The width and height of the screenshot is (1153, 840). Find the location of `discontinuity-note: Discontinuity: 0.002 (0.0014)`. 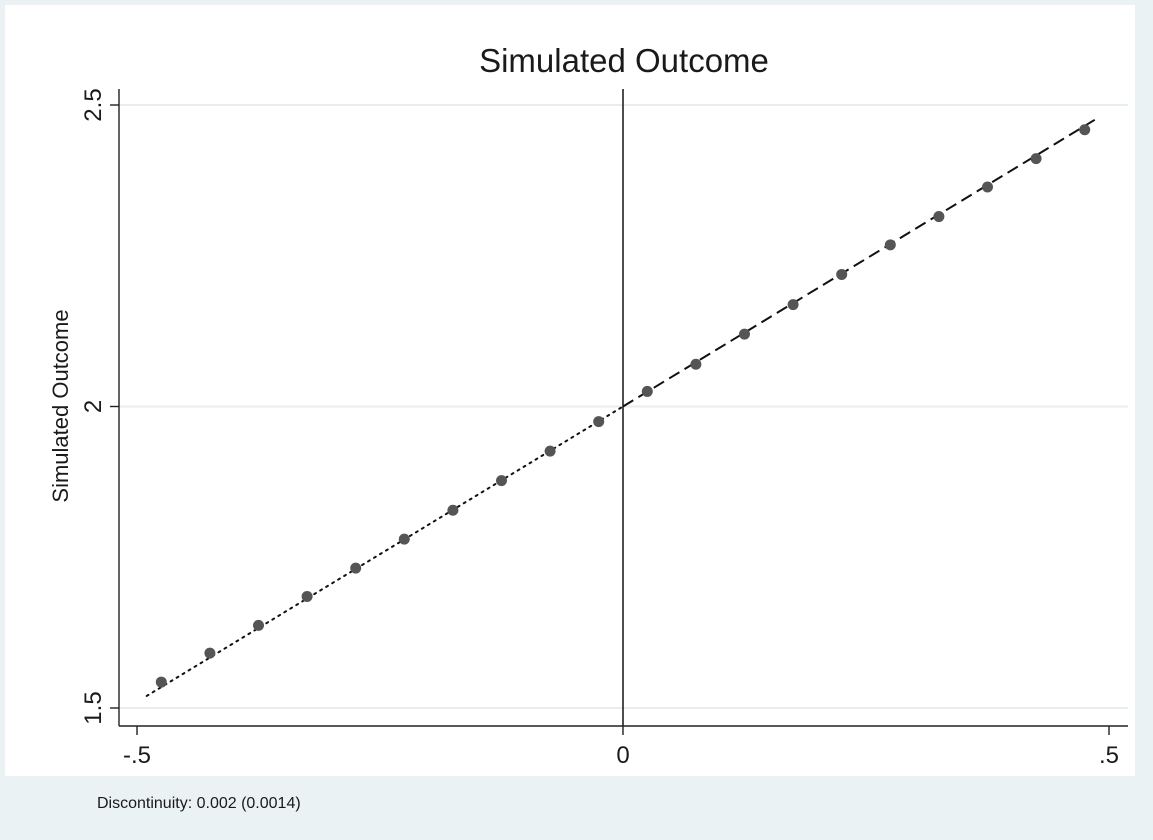

discontinuity-note: Discontinuity: 0.002 (0.0014) is located at coordinates (199, 803).